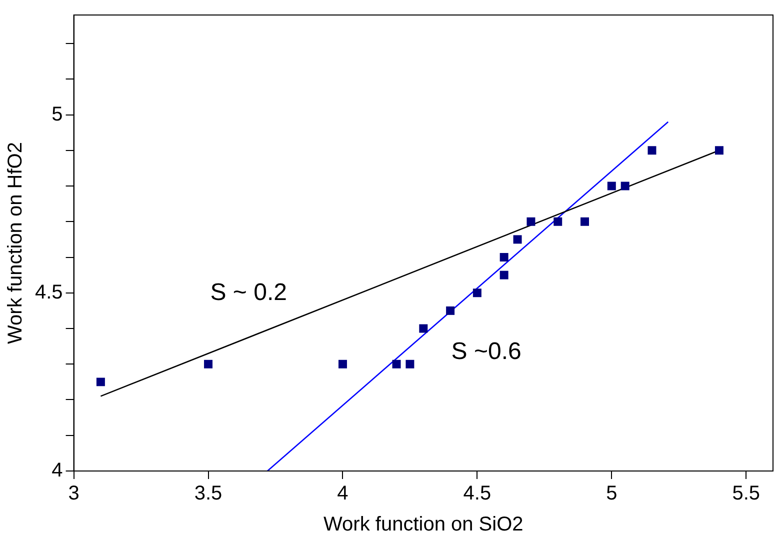 Image resolution: width=781 pixels, height=541 pixels. Describe the element at coordinates (48, 292) in the screenshot. I see `y-tick-label: 4.5` at that location.